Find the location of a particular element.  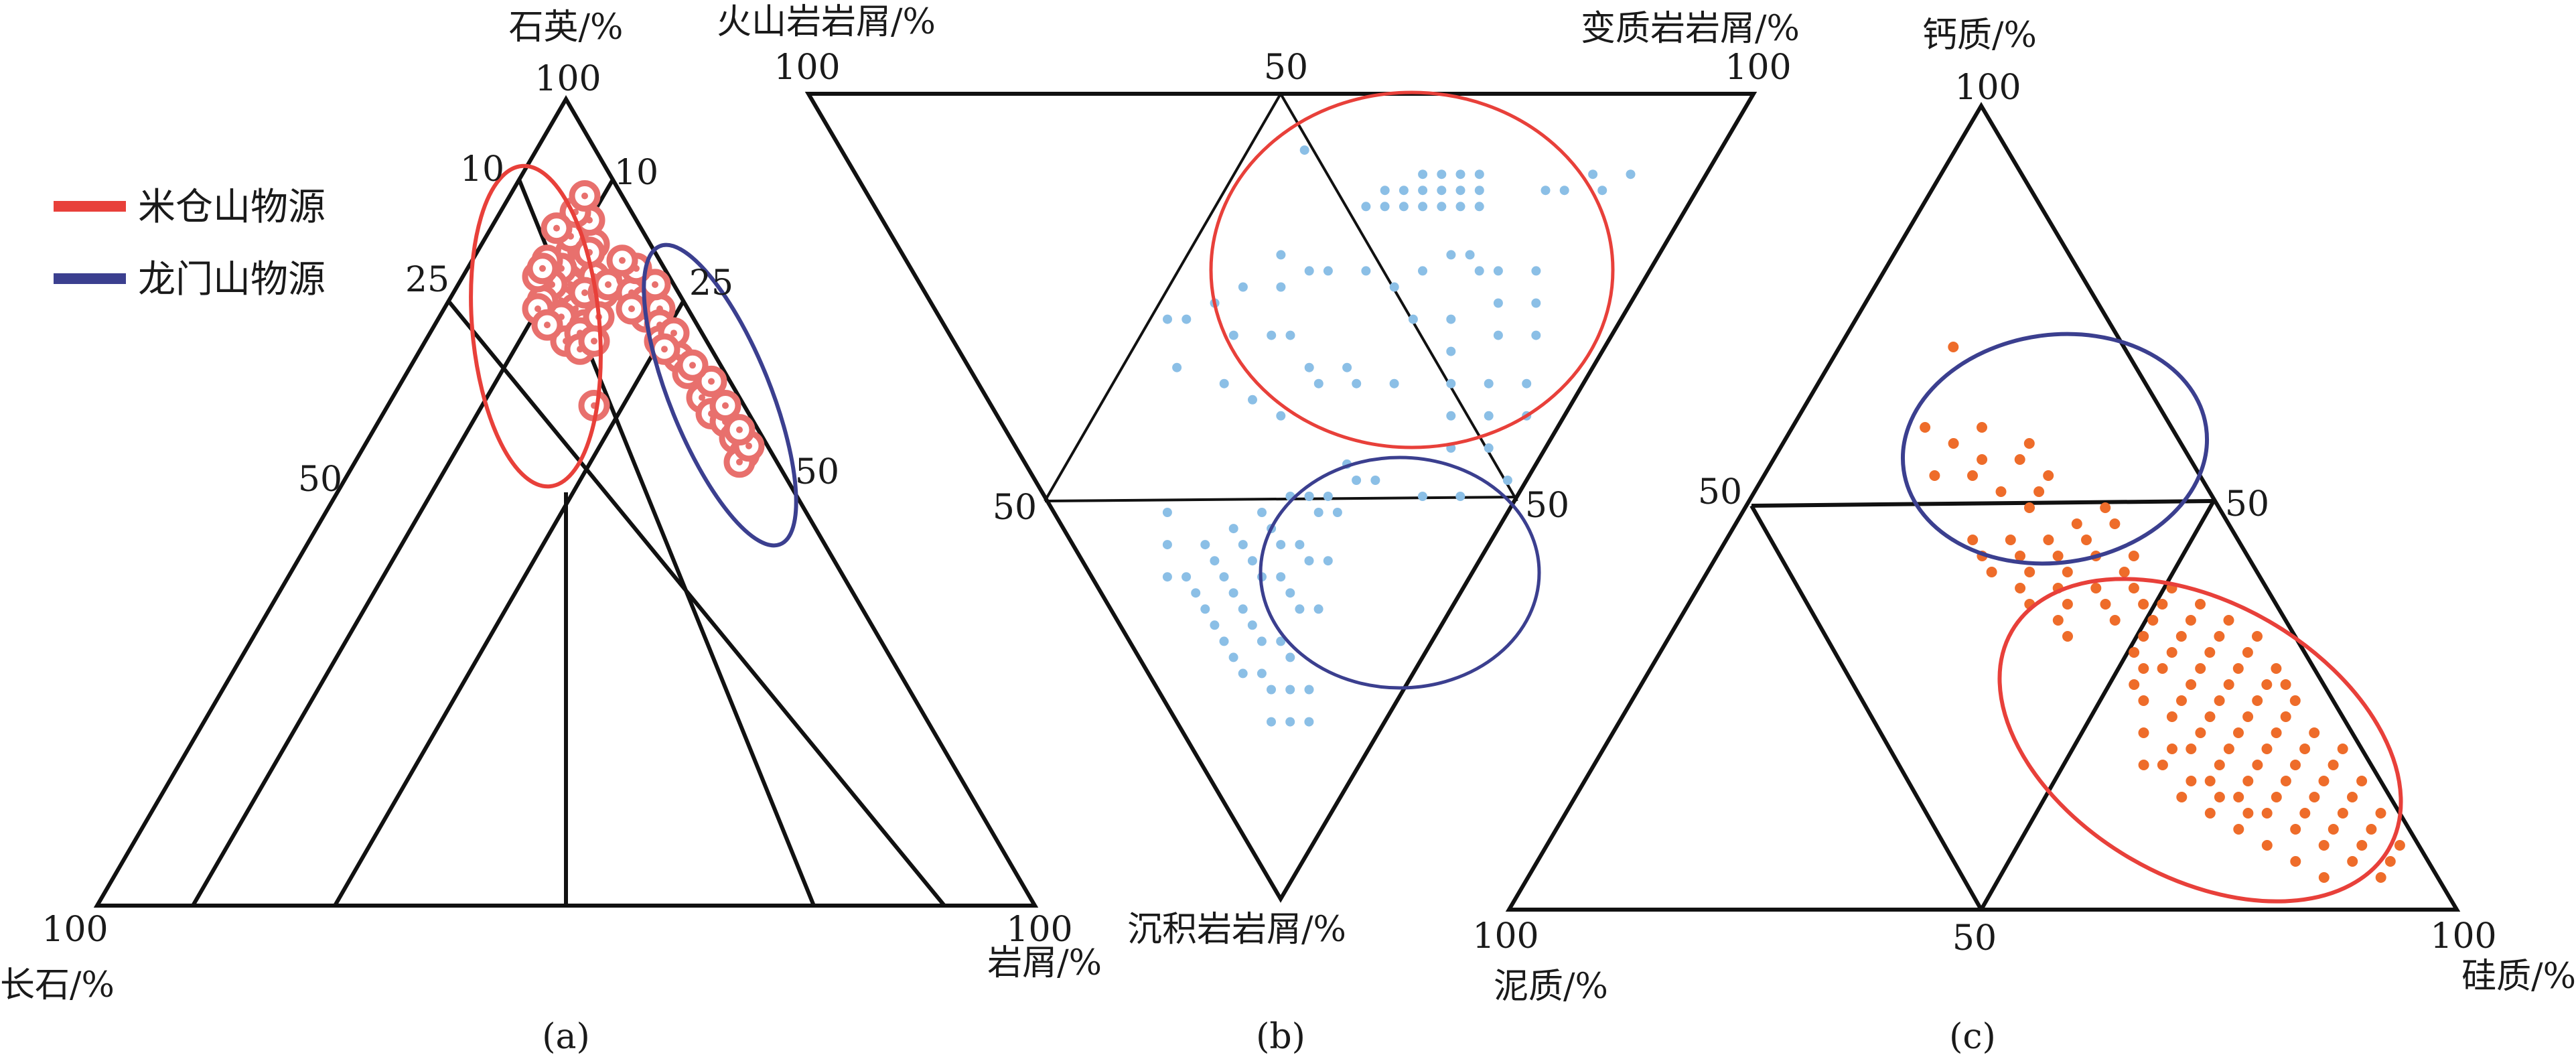

panel-b-tick-left-mid: 50 is located at coordinates (1015, 508).